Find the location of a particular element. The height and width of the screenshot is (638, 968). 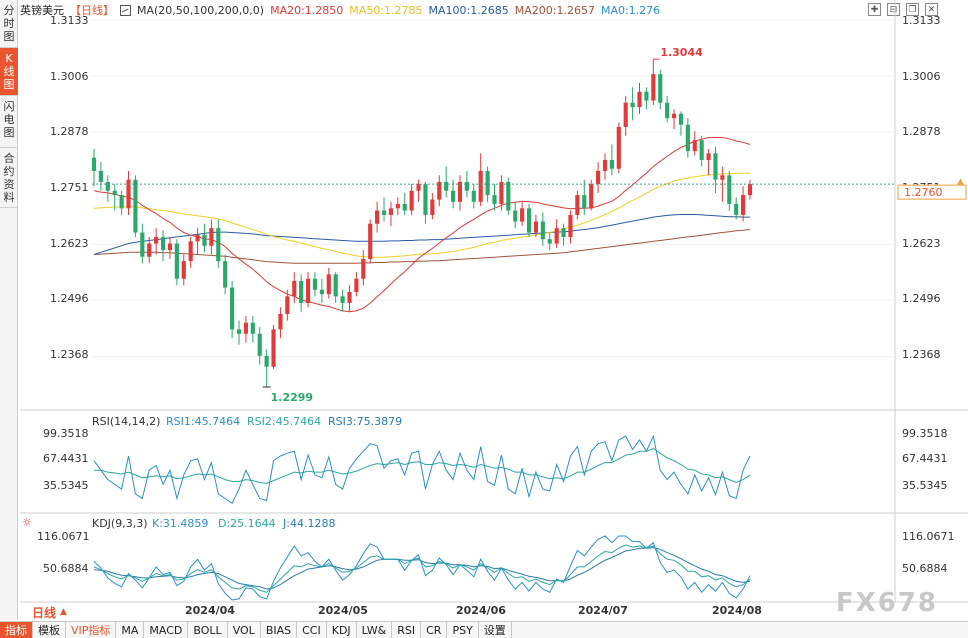

kdj-d-line is located at coordinates (422, 568).